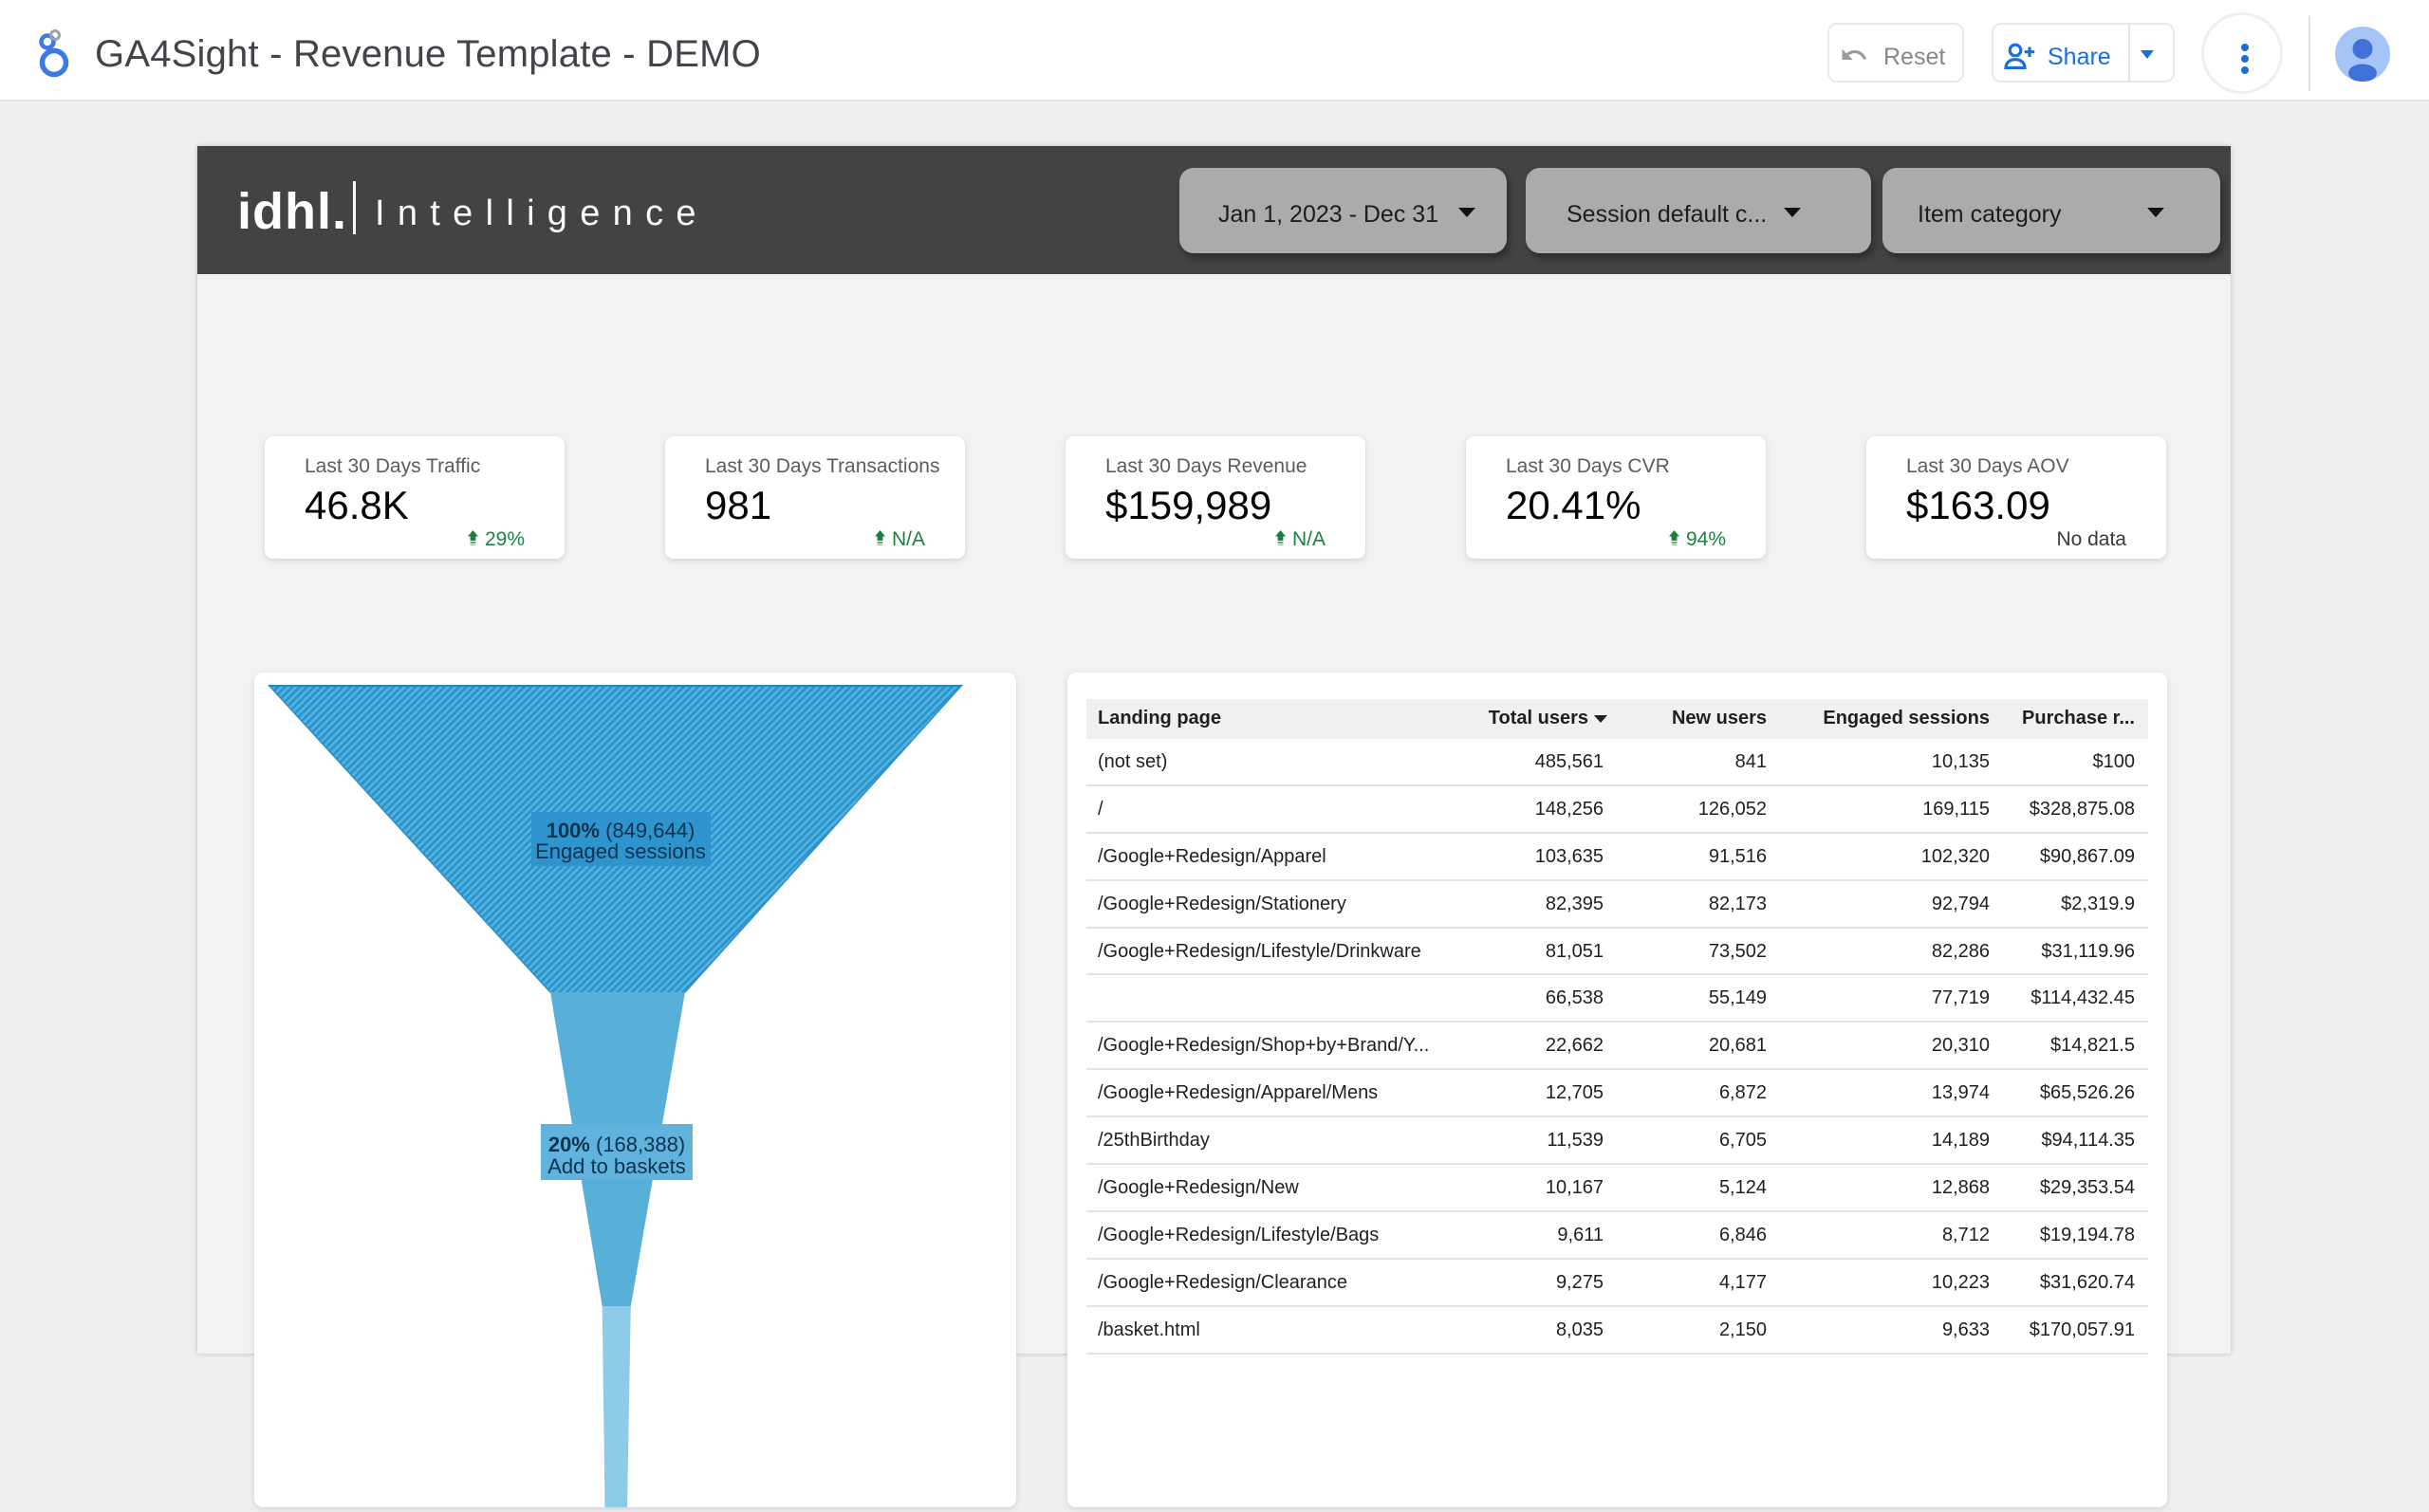  Describe the element at coordinates (616, 1166) in the screenshot. I see `svg-text: Add to baskets` at that location.